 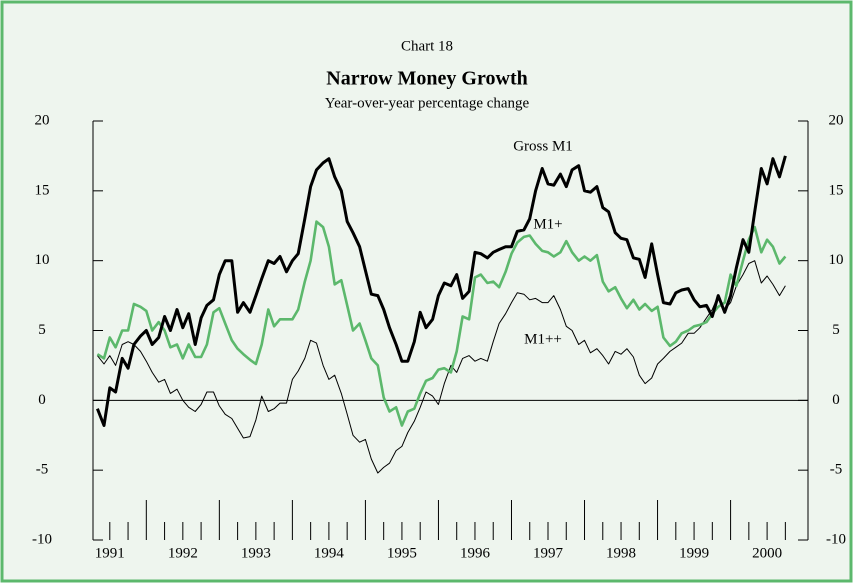 I want to click on y-tick-label: 10, so click(x=42, y=260).